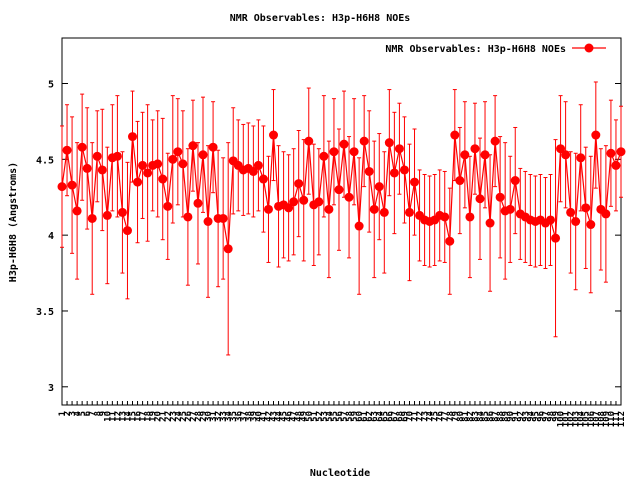 This screenshot has height=480, width=640. What do you see at coordinates (214, 416) in the screenshot?
I see `x-tick-label: 31` at bounding box center [214, 416].